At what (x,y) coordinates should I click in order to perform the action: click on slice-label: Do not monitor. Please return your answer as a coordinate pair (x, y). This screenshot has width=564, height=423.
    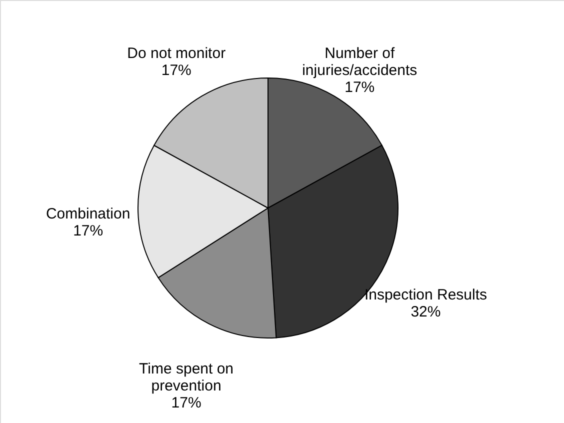
    Looking at the image, I should click on (176, 53).